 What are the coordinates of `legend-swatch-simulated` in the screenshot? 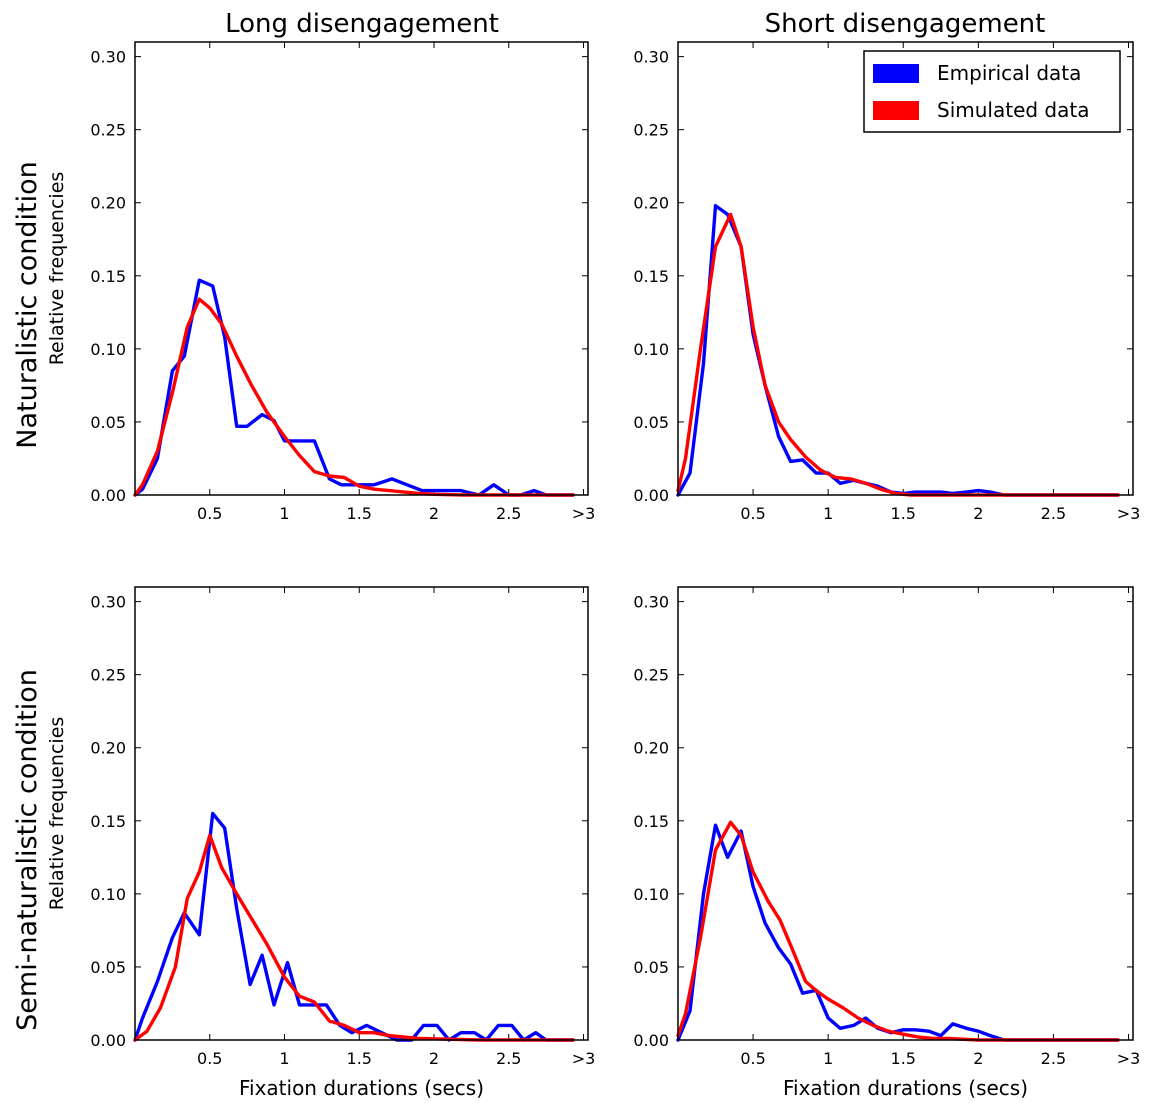 It's located at (896, 110).